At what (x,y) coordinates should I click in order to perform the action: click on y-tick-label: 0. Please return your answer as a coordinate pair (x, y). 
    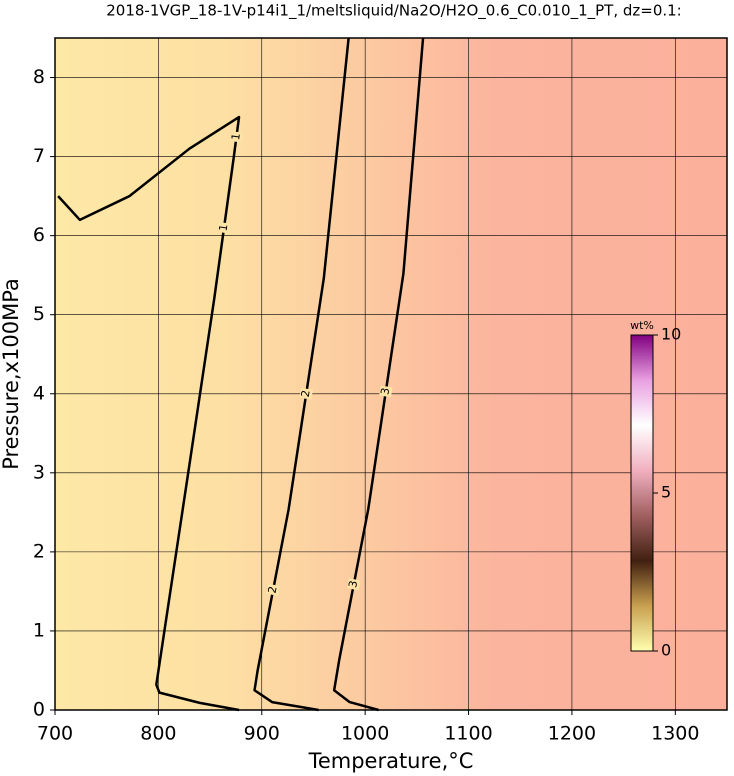
    Looking at the image, I should click on (39, 710).